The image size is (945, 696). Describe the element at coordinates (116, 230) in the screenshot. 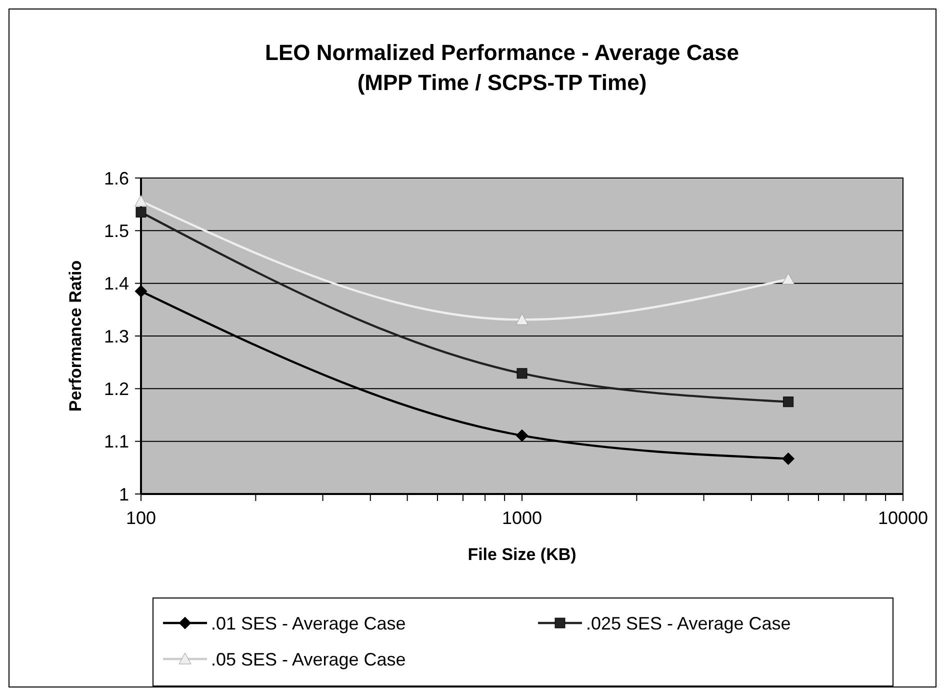

I see `y-tick-label: 1.5` at that location.